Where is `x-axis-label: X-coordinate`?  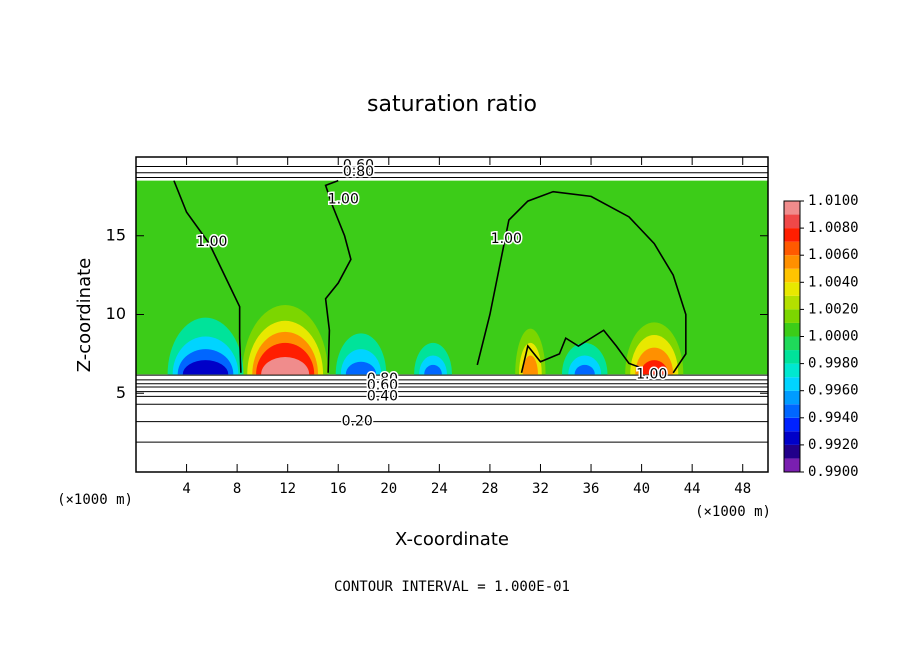
x-axis-label: X-coordinate is located at coordinates (452, 539).